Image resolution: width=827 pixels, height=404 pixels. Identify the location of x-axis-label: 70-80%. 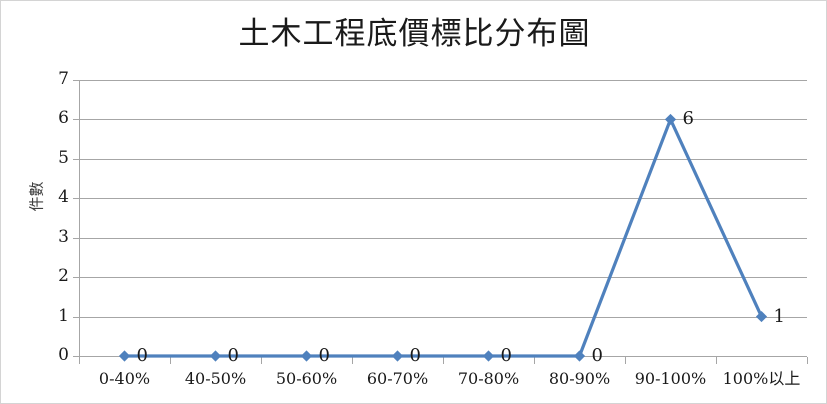
(488, 378).